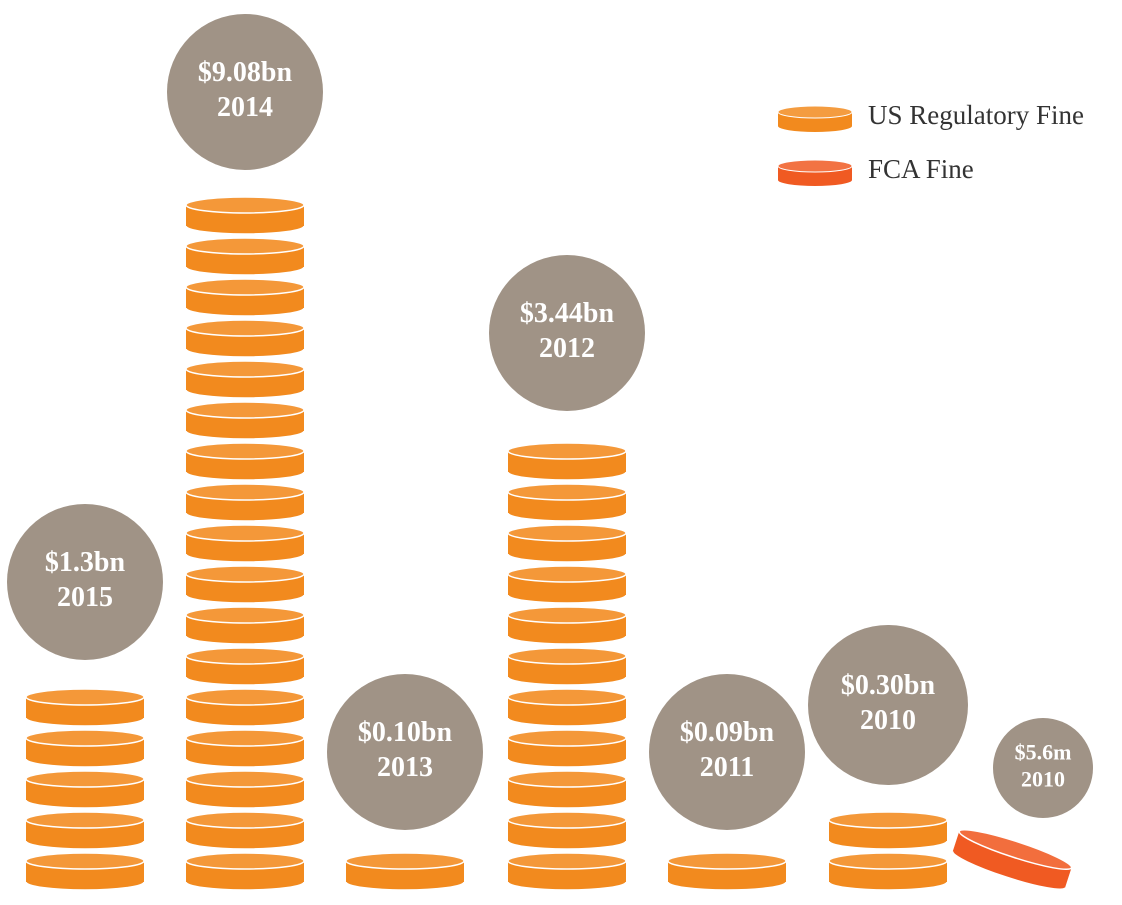 This screenshot has height=905, width=1122. Describe the element at coordinates (888, 685) in the screenshot. I see `value-label: $0.30bn` at that location.